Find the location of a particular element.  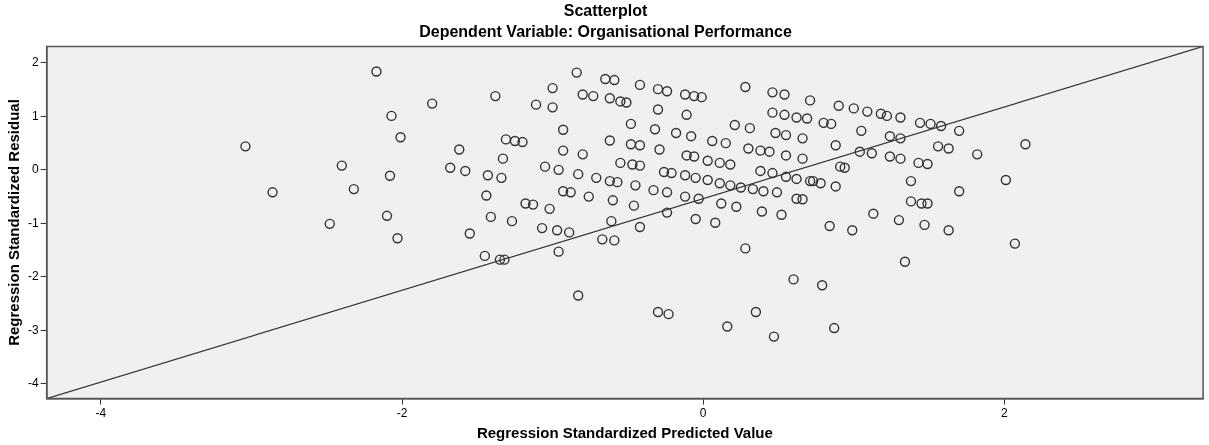

y-tick-label: 0 is located at coordinates (35, 169).